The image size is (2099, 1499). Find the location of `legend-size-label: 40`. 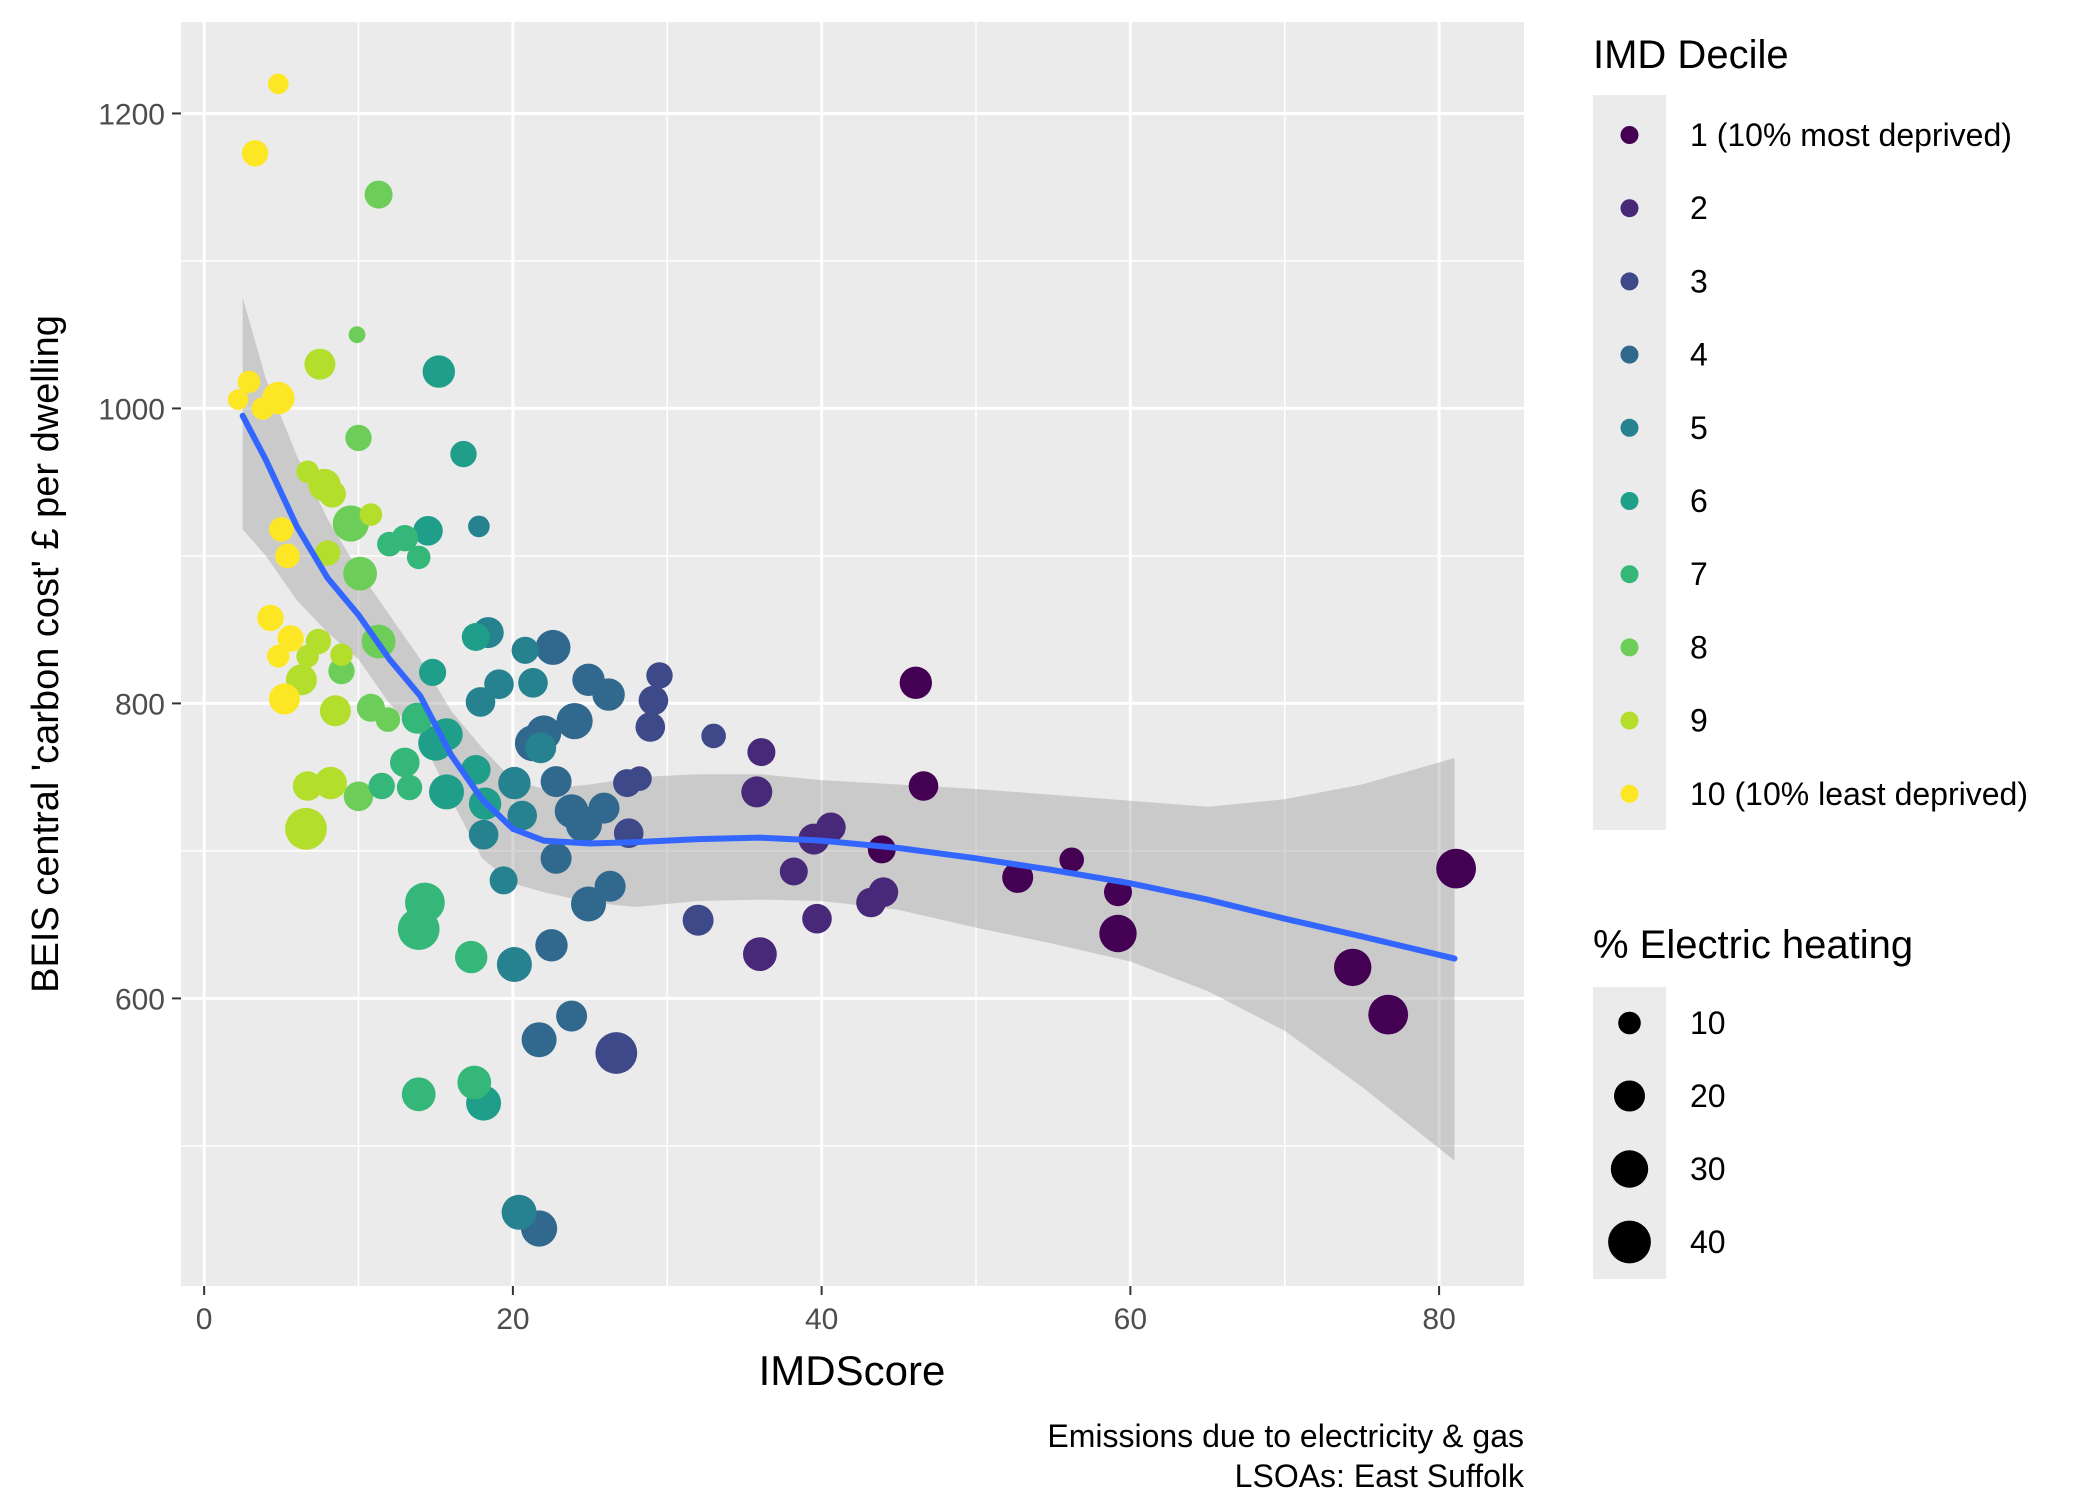

legend-size-label: 40 is located at coordinates (1708, 1242).